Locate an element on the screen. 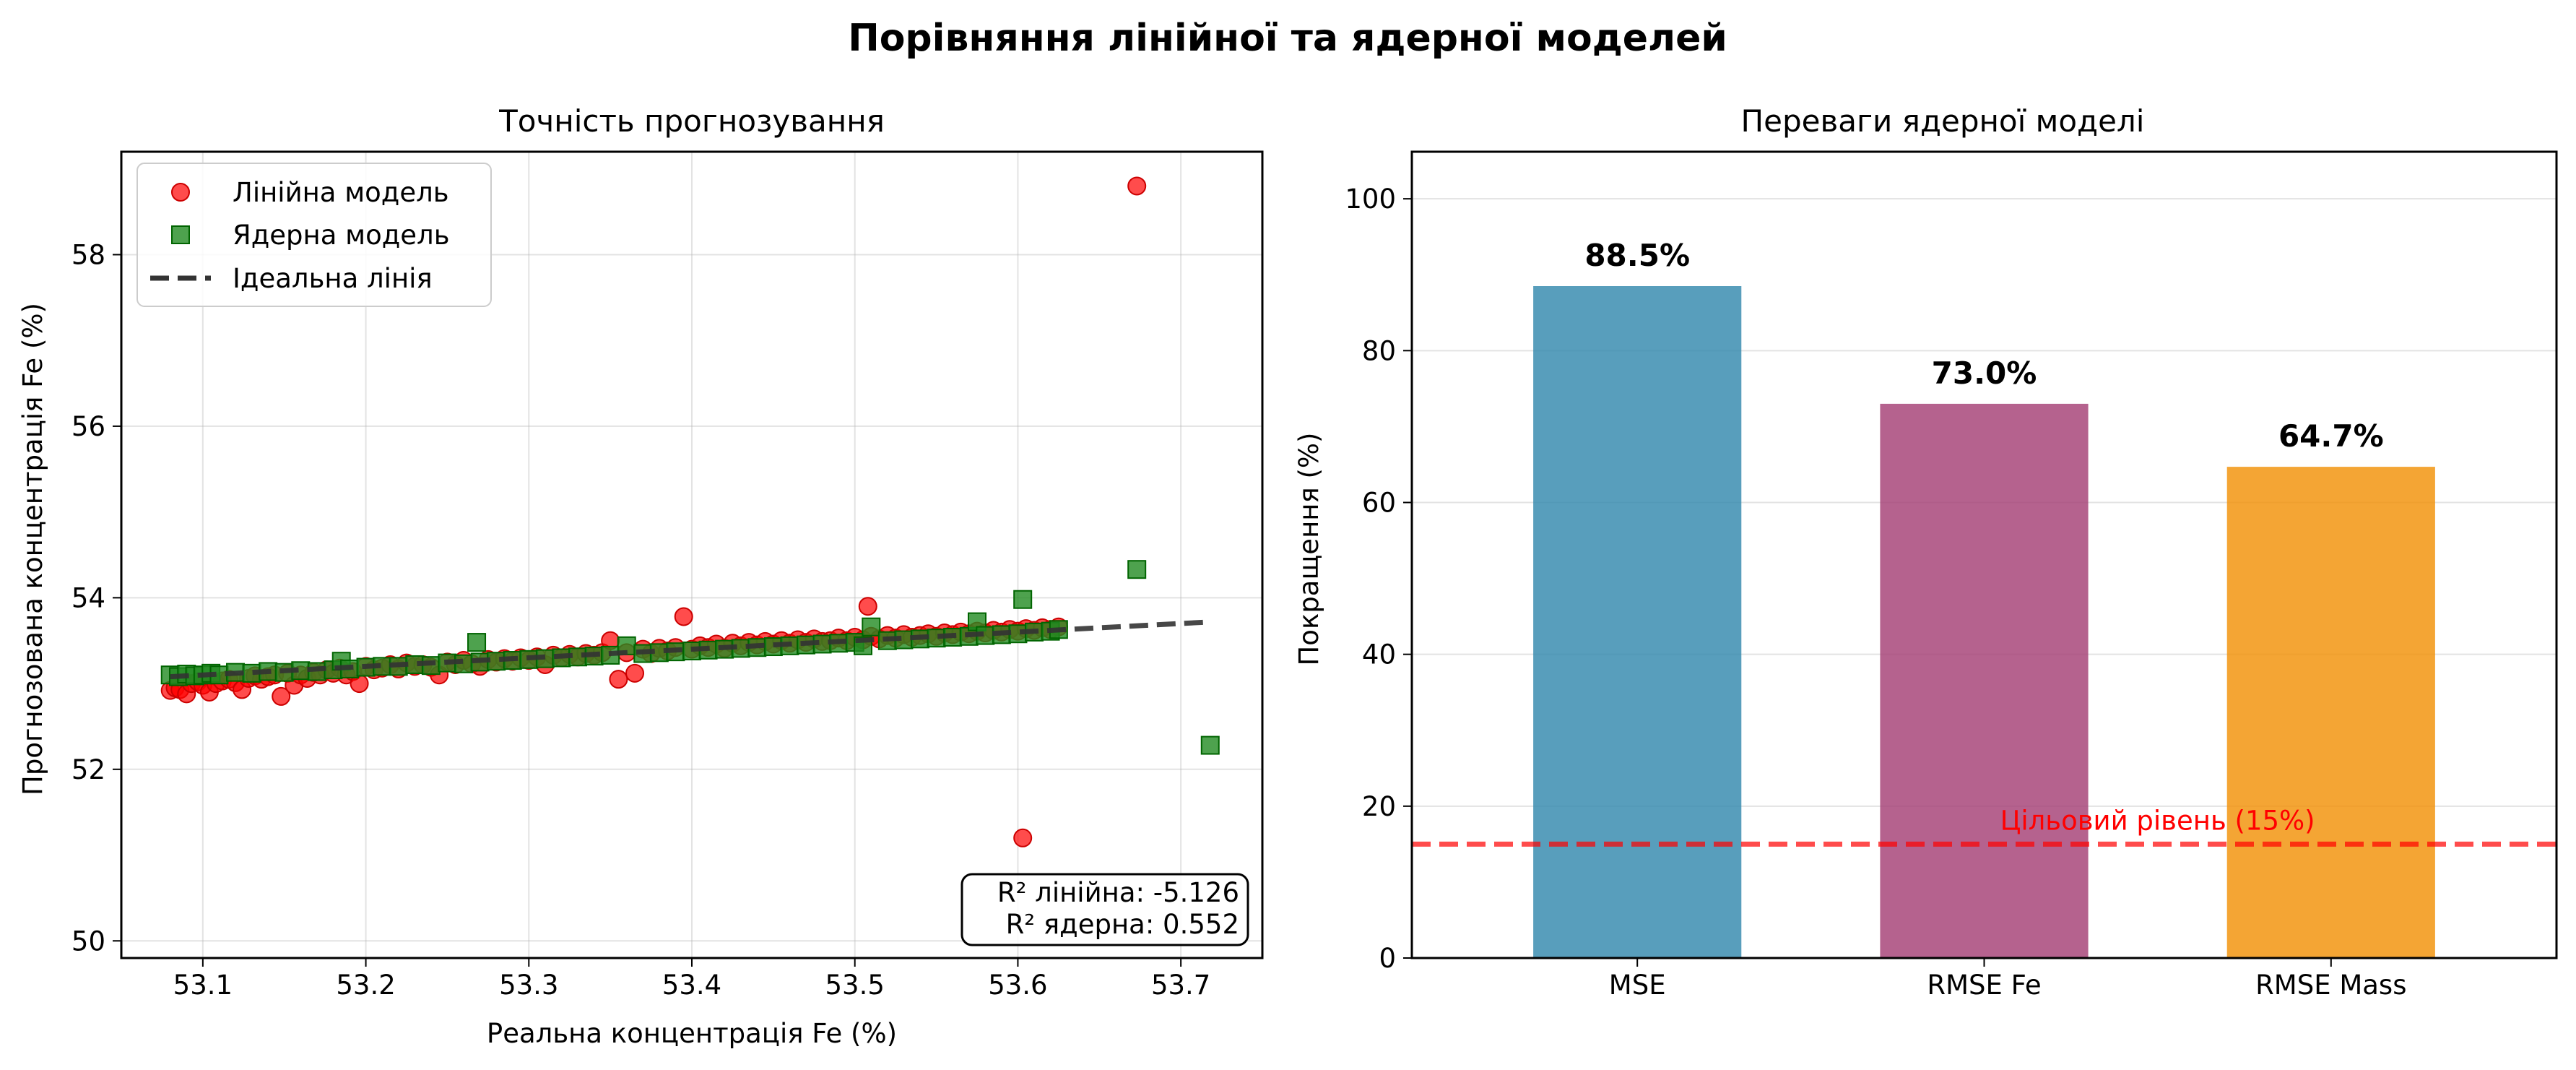 This screenshot has width=2576, height=1070. scatter-y-tick-label: 56 is located at coordinates (88, 426).